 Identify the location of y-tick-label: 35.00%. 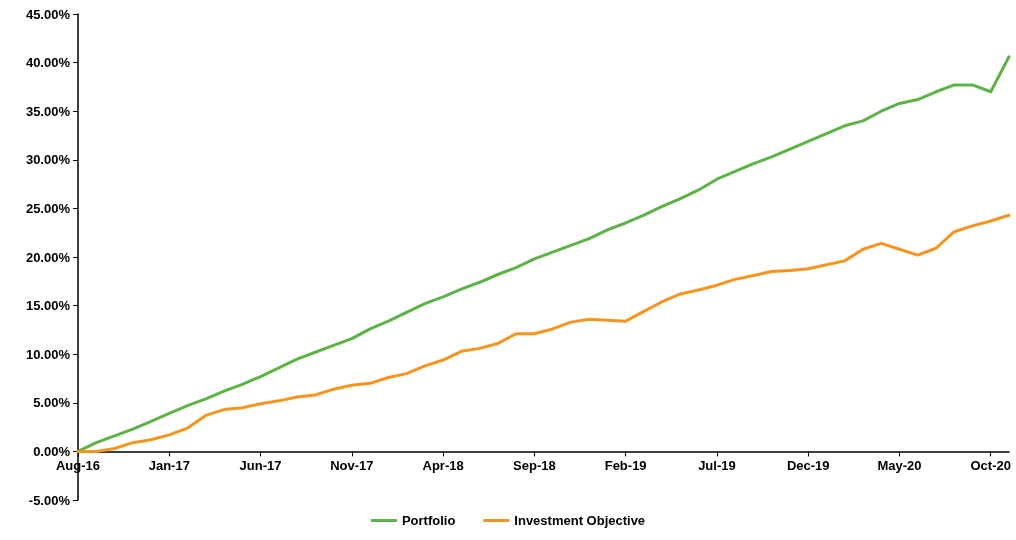
(48, 111).